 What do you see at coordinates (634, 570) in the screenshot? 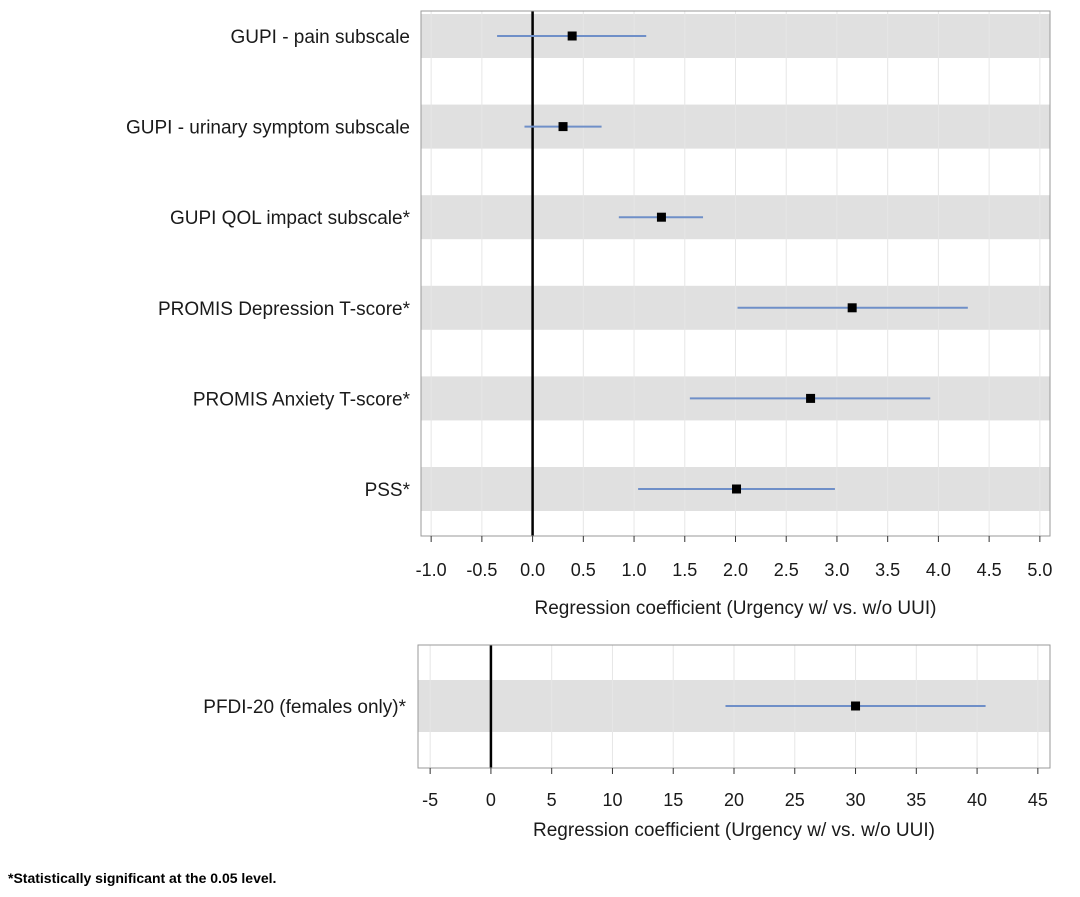
I see `tick-label: 1.0` at bounding box center [634, 570].